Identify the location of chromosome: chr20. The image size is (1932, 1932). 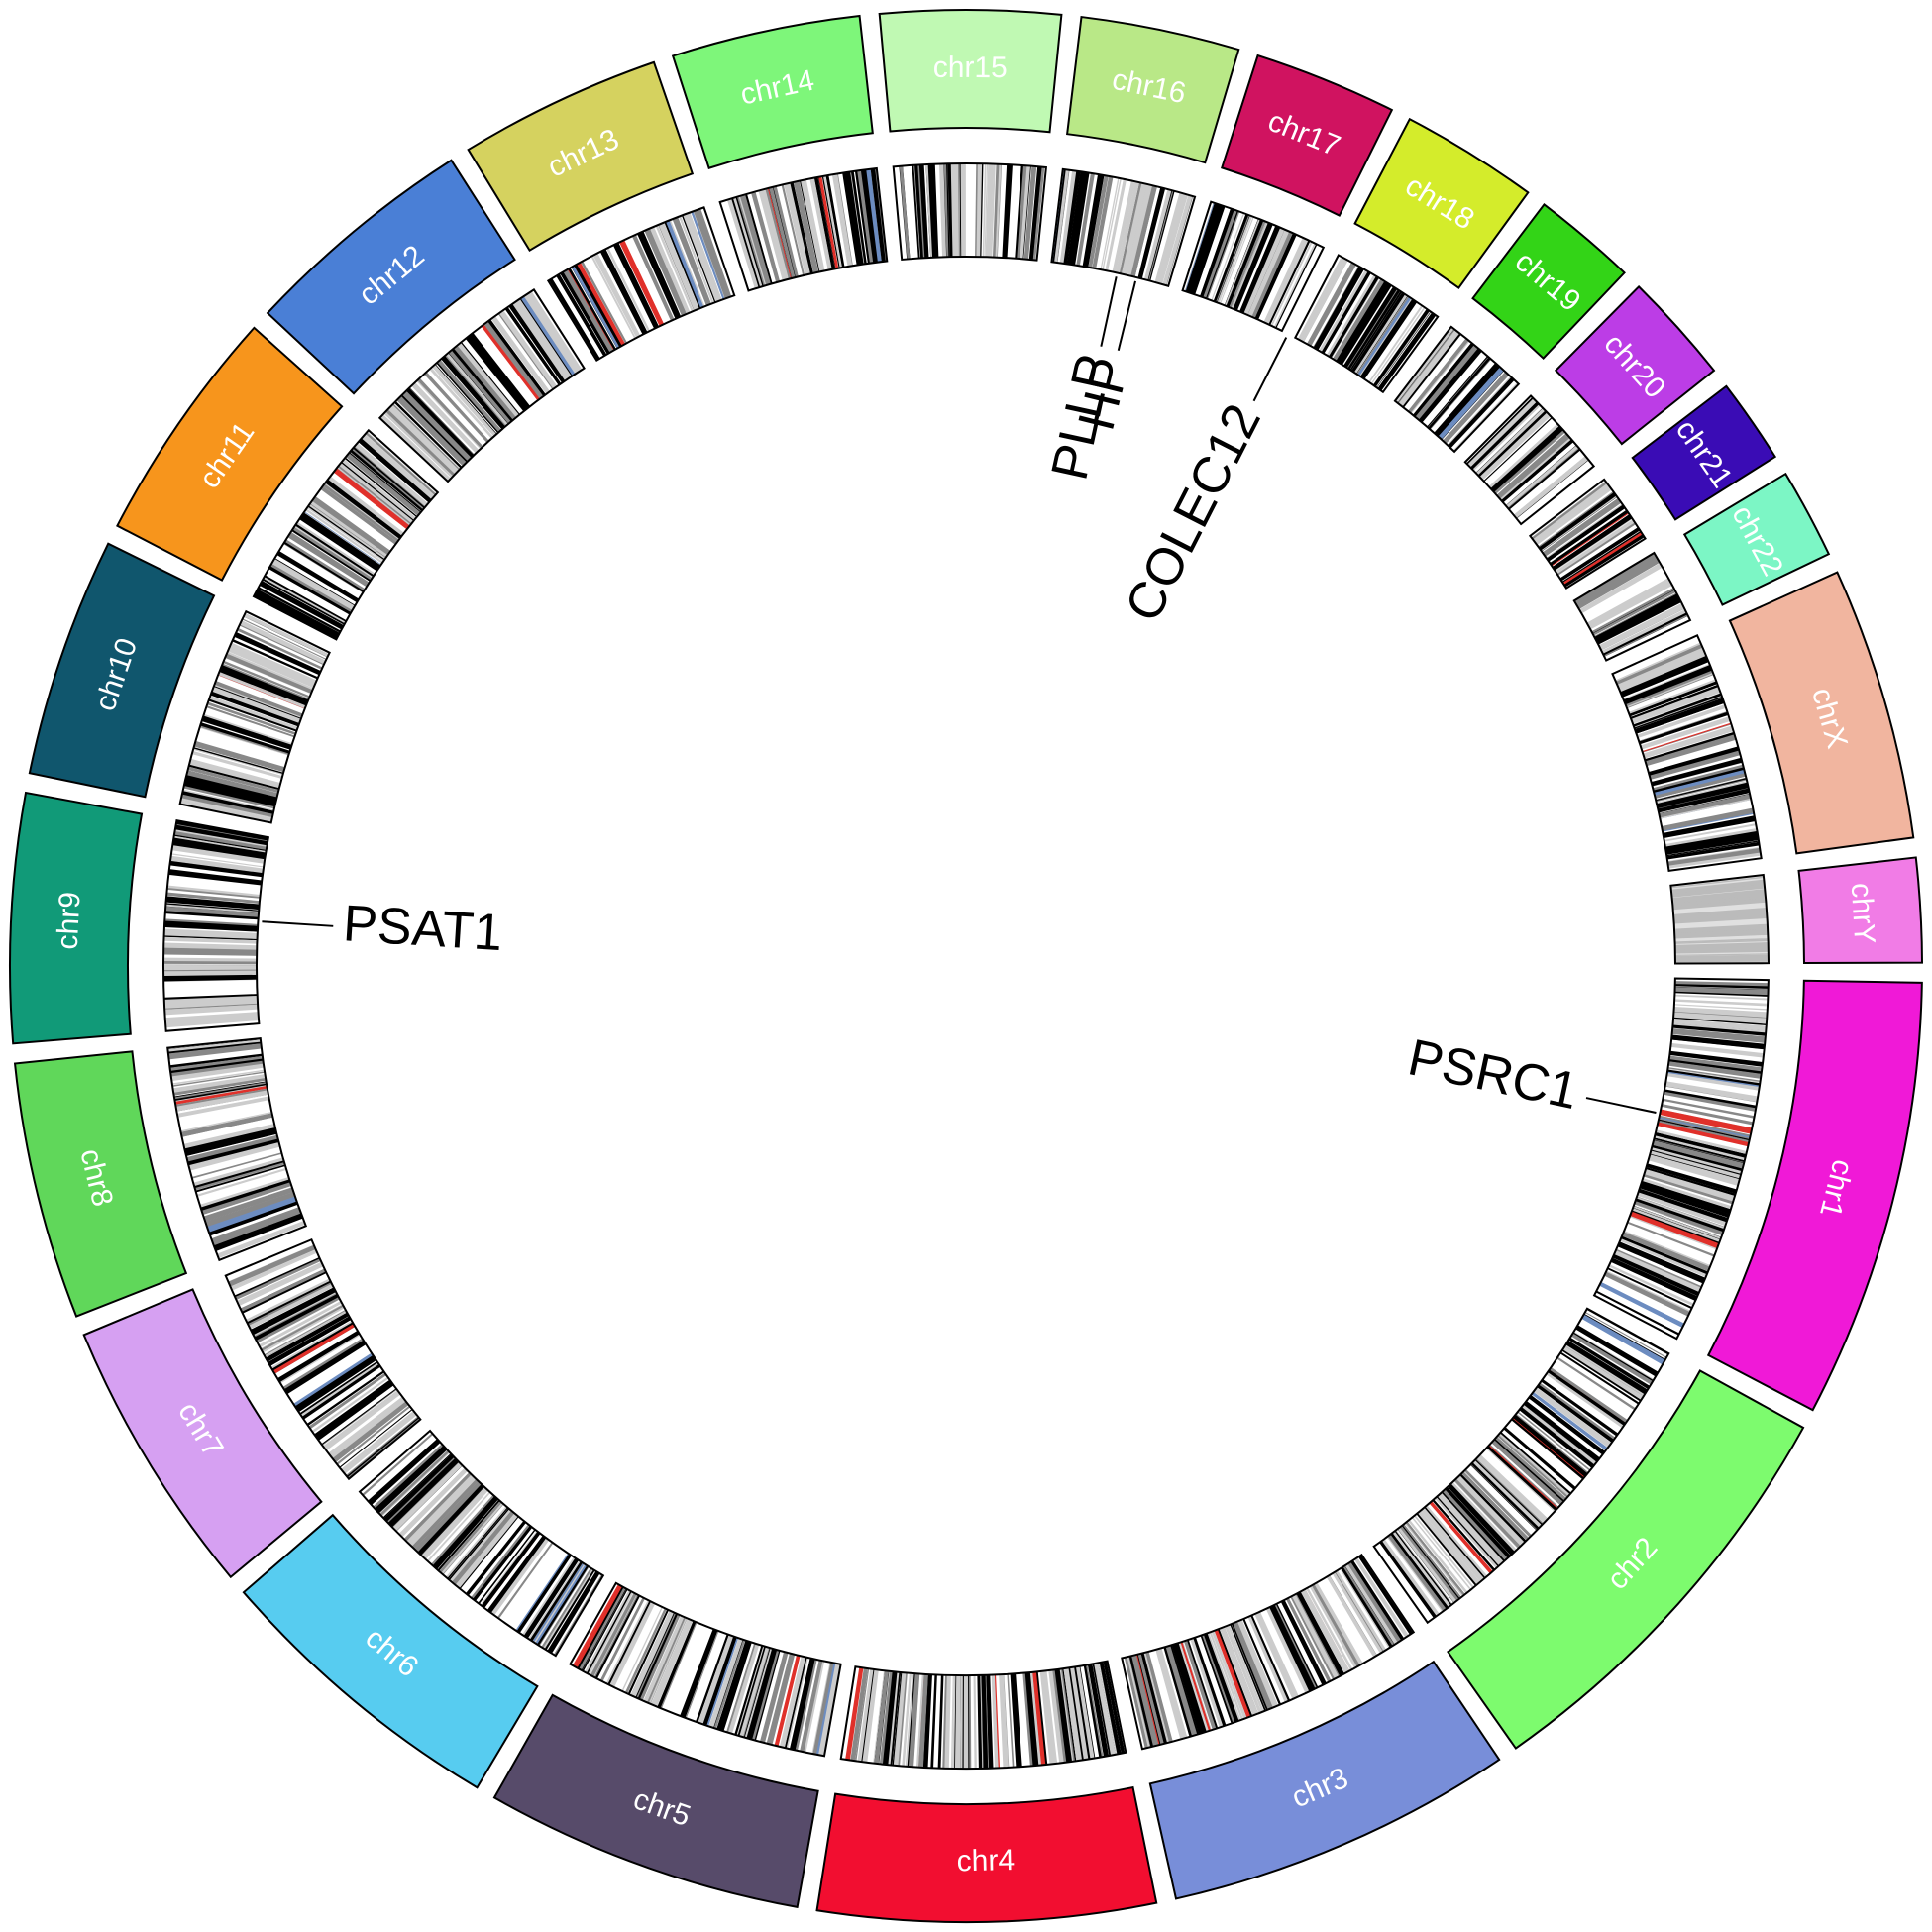
(1590, 405).